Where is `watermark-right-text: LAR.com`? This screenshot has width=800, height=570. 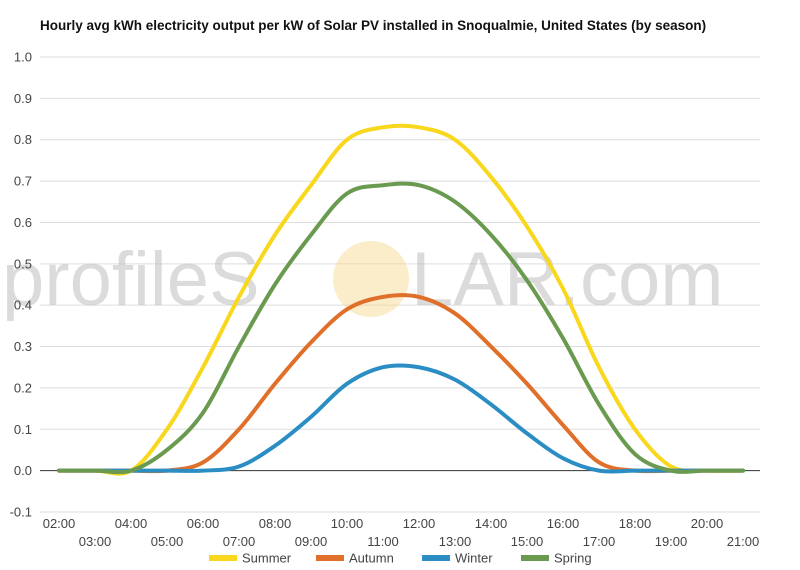
watermark-right-text: LAR.com is located at coordinates (567, 279).